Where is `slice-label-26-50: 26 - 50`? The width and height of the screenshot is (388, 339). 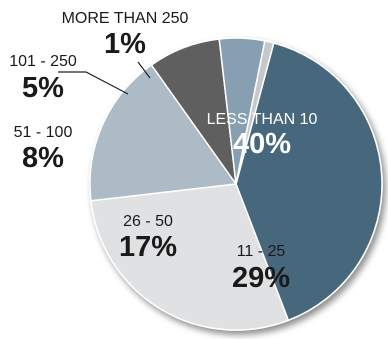
slice-label-26-50: 26 - 50 is located at coordinates (148, 221).